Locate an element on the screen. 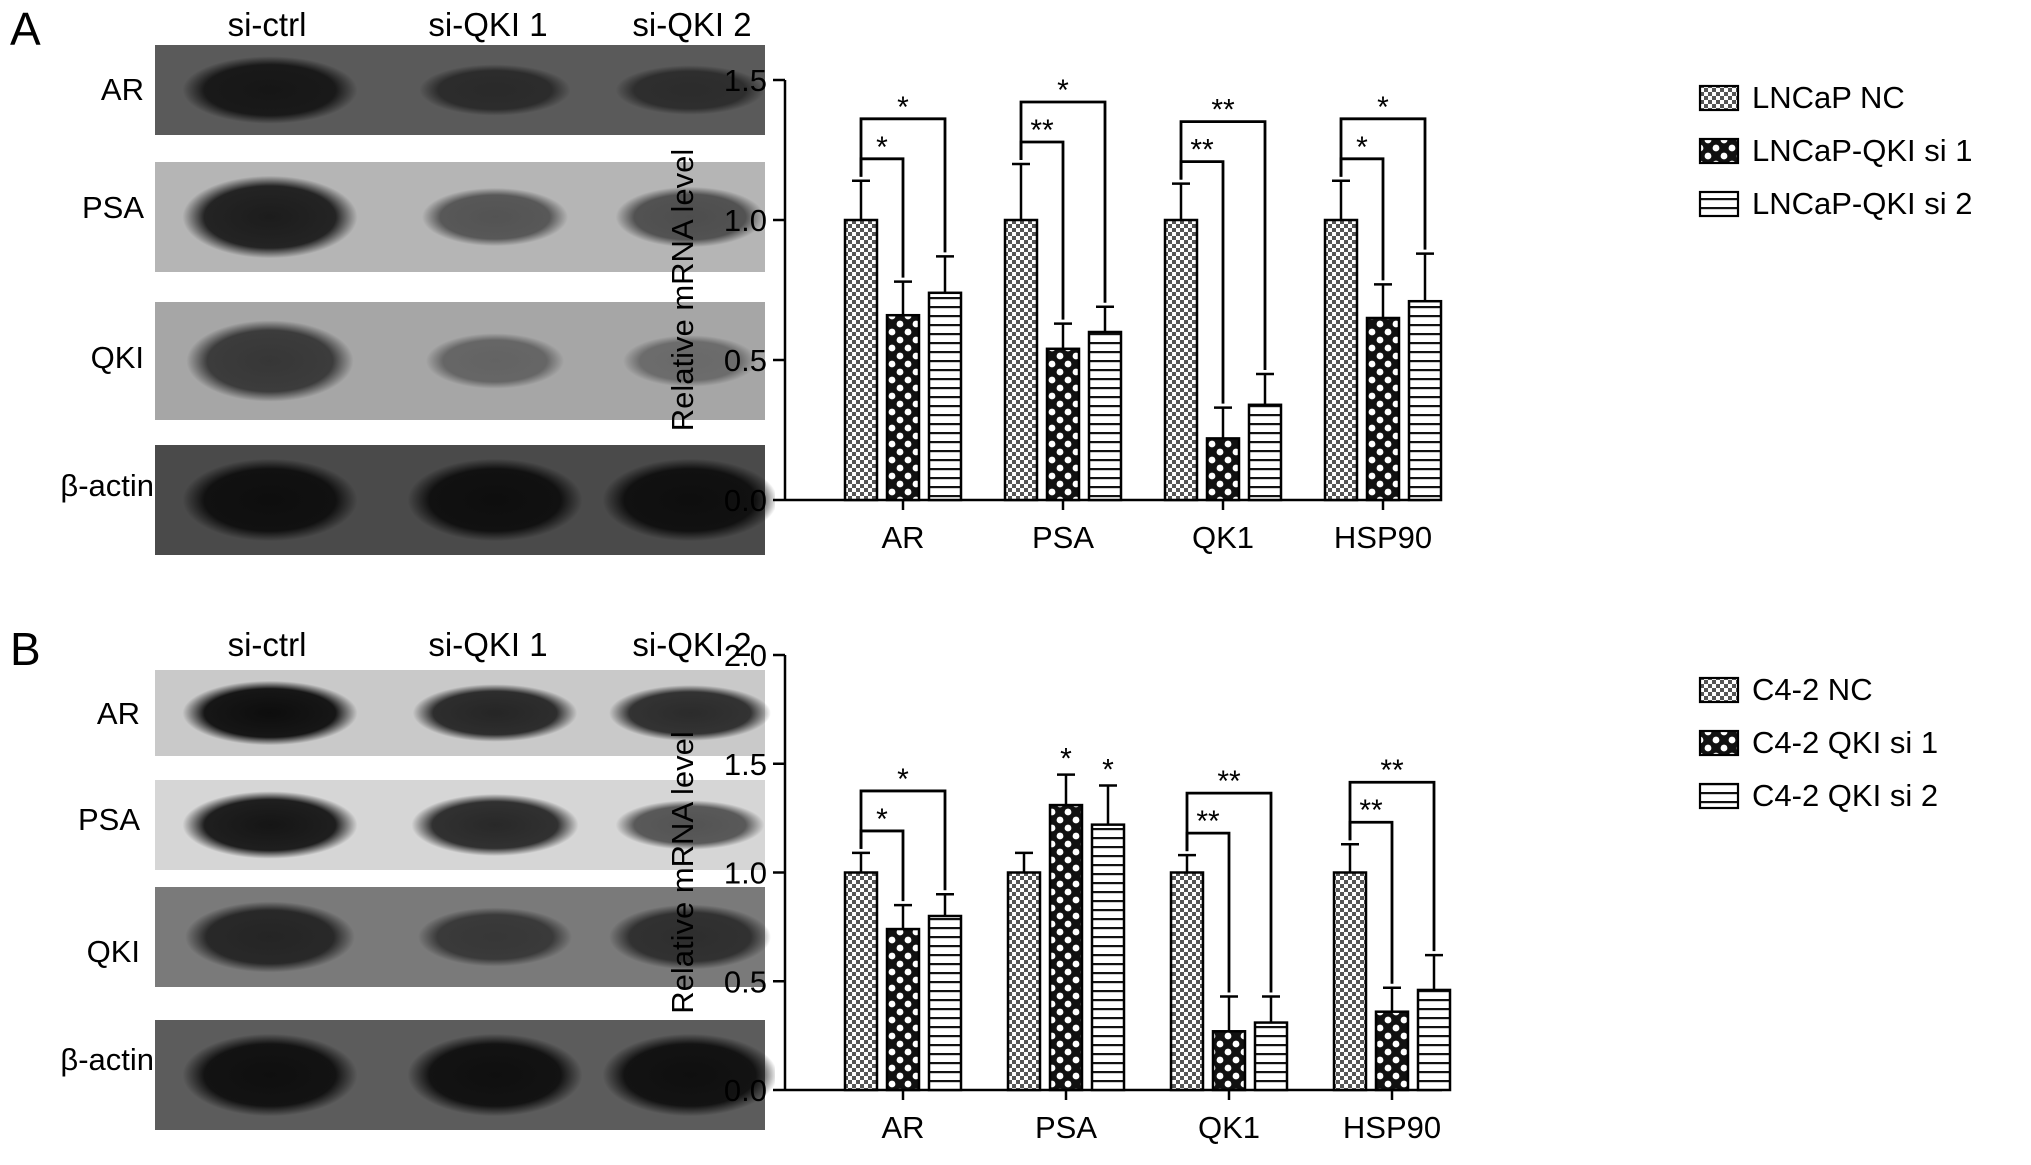 The image size is (2031, 1165). legend-label: LNCaP-QKI si 1 is located at coordinates (1862, 150).